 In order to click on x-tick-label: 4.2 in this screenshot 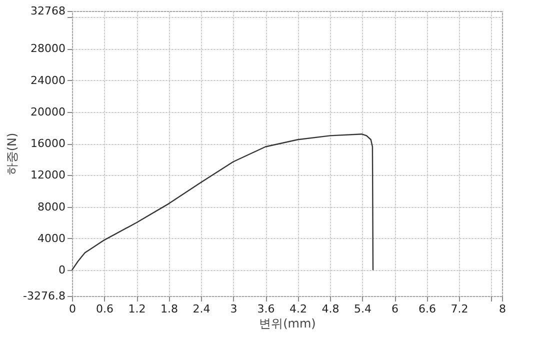, I will do `click(298, 309)`.